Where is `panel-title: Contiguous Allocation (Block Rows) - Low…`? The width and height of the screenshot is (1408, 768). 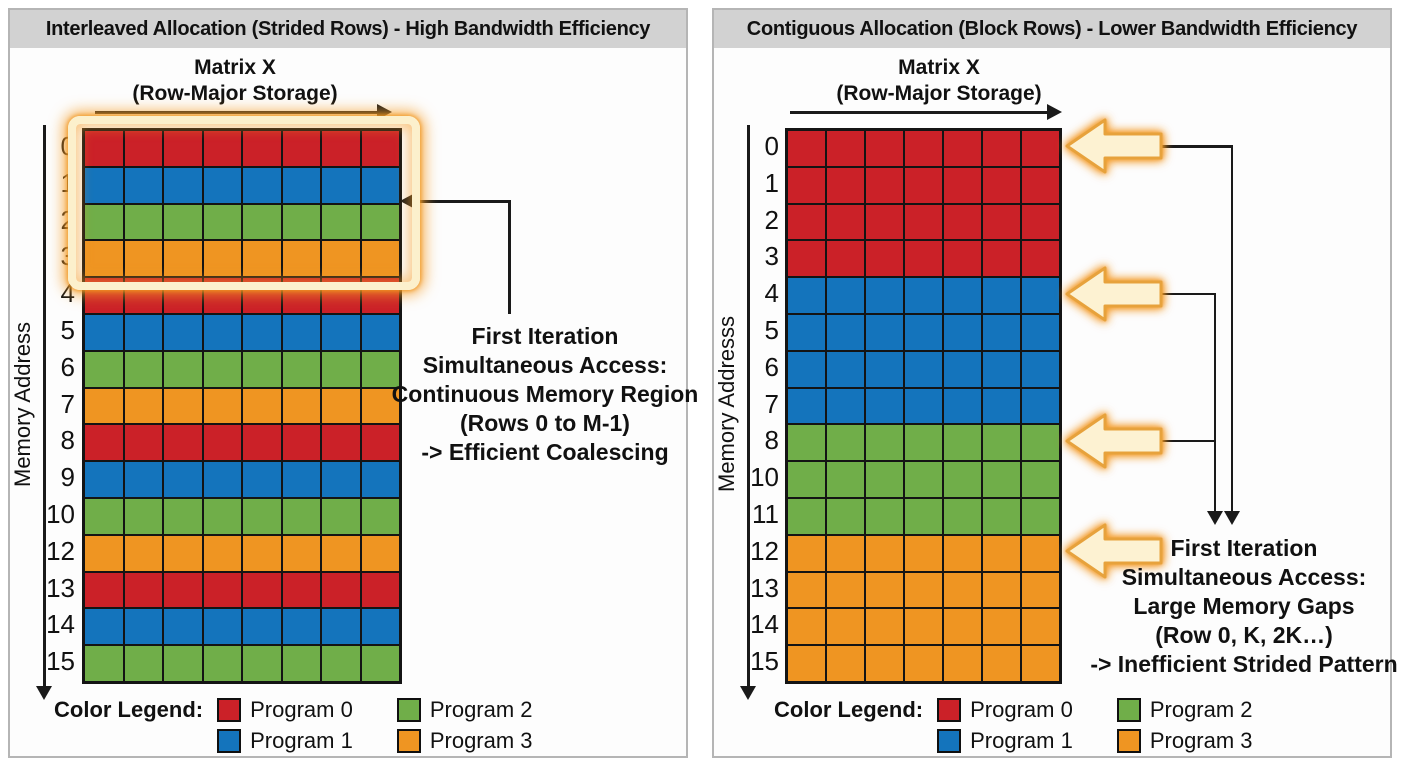
panel-title: Contiguous Allocation (Block Rows) - Low… is located at coordinates (1052, 29).